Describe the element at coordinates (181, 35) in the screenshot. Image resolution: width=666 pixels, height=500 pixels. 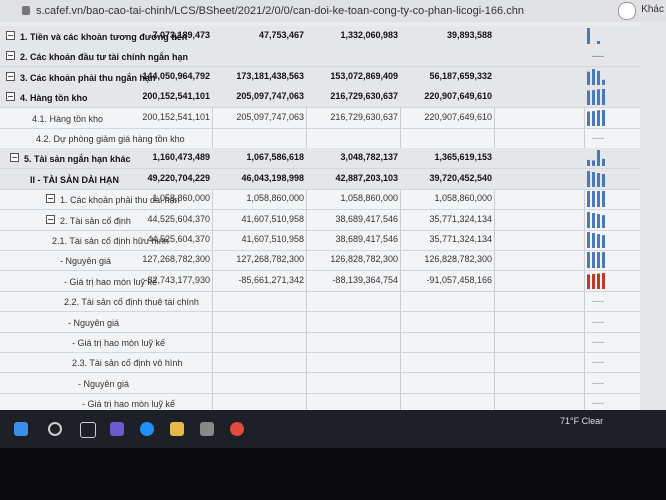
I see `cell-value: 7,073,189,473` at that location.